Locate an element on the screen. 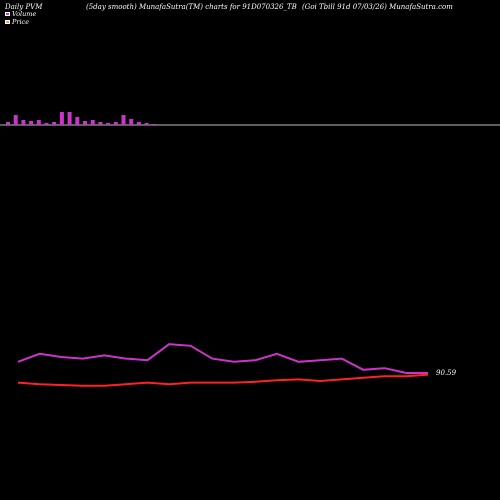 The image size is (500, 500). legend-swatch-volume is located at coordinates (7, 14).